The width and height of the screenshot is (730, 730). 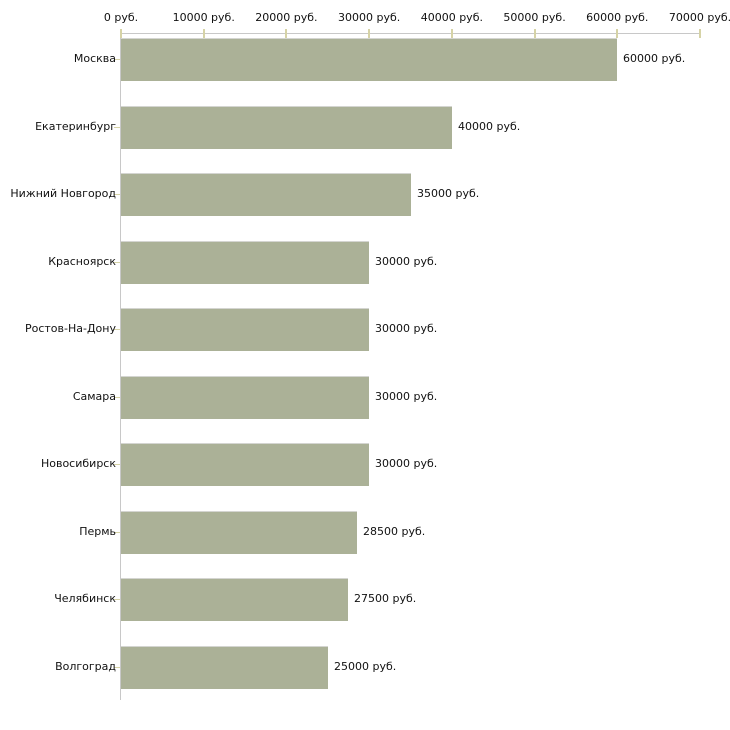 I want to click on x-tick-label: 40000 руб., so click(x=451, y=17).